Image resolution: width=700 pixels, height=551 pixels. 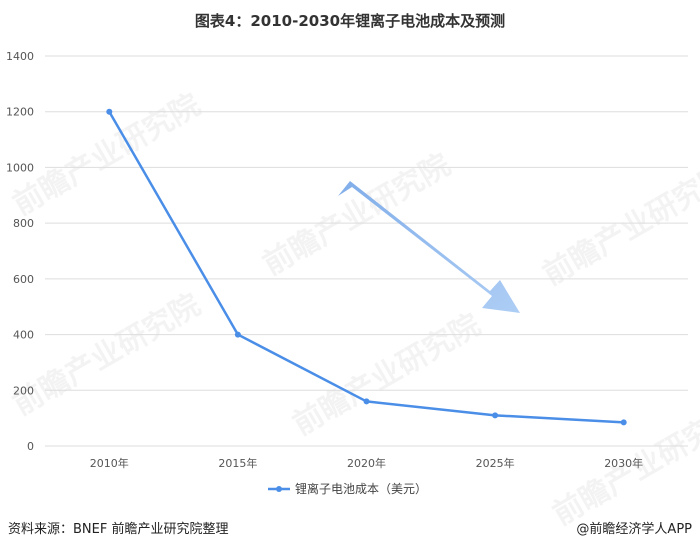 I want to click on legend-label: 锂离子电池成本（美元）, so click(x=361, y=488).